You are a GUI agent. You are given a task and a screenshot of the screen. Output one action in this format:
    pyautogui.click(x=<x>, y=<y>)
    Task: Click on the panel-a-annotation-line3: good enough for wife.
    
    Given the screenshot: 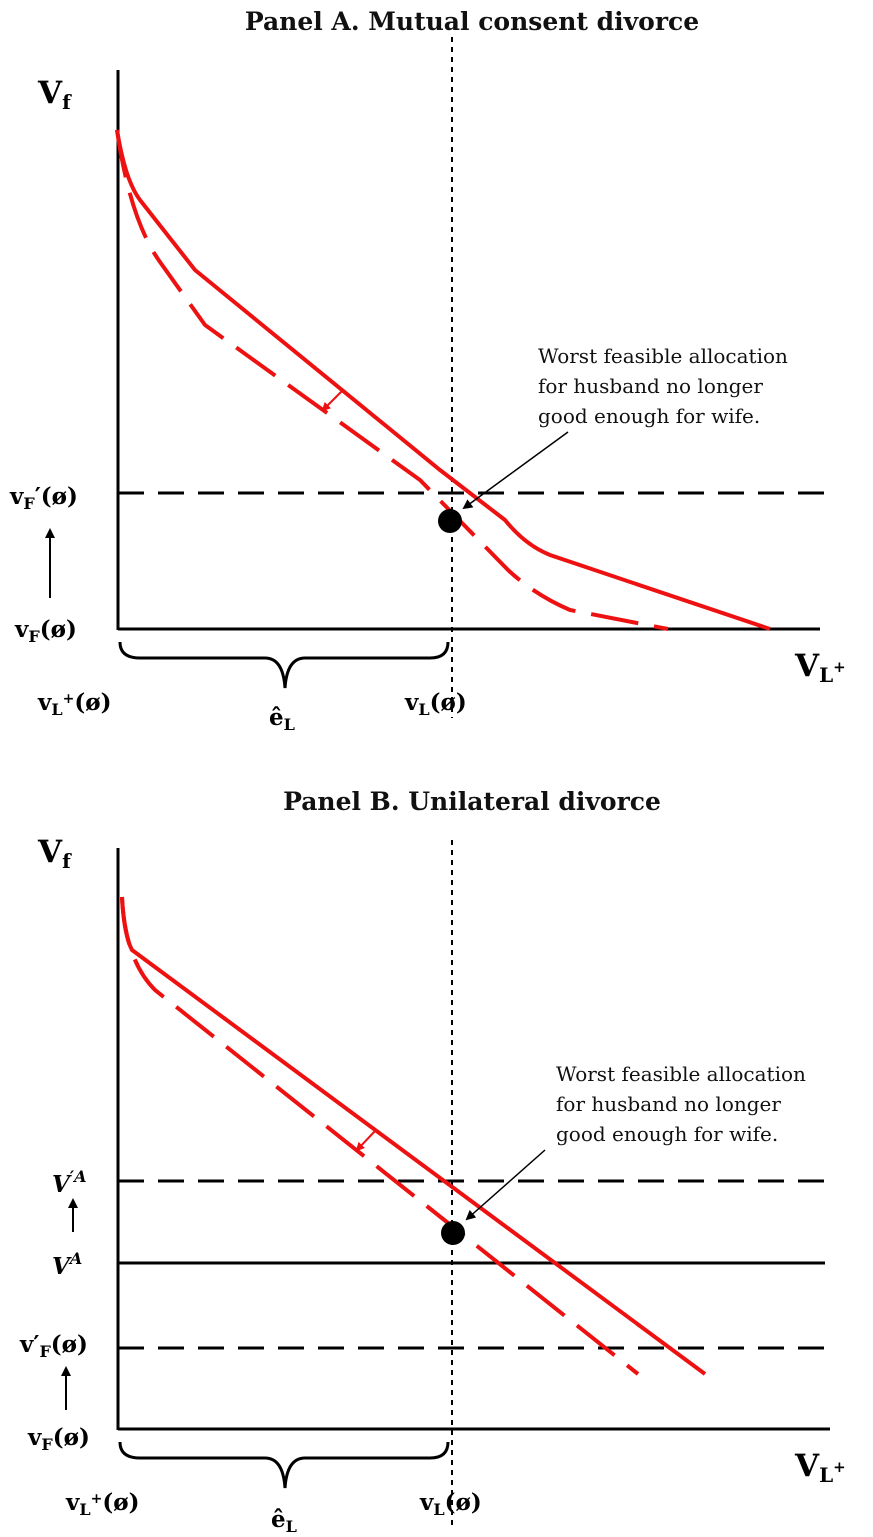 What is the action you would take?
    pyautogui.click(x=649, y=416)
    